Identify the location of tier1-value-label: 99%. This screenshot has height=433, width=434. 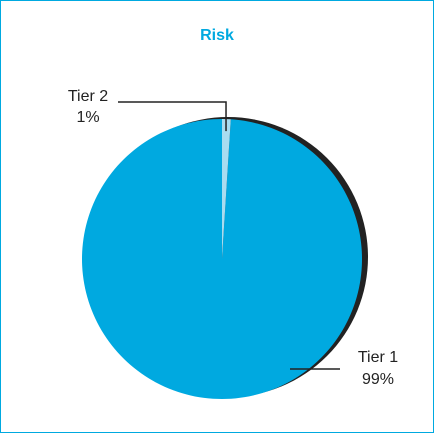
(378, 379).